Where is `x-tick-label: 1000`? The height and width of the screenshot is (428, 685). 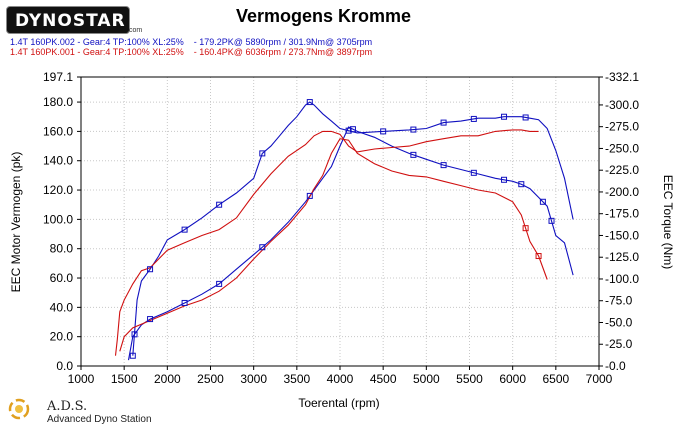
x-tick-label: 1000 is located at coordinates (81, 379).